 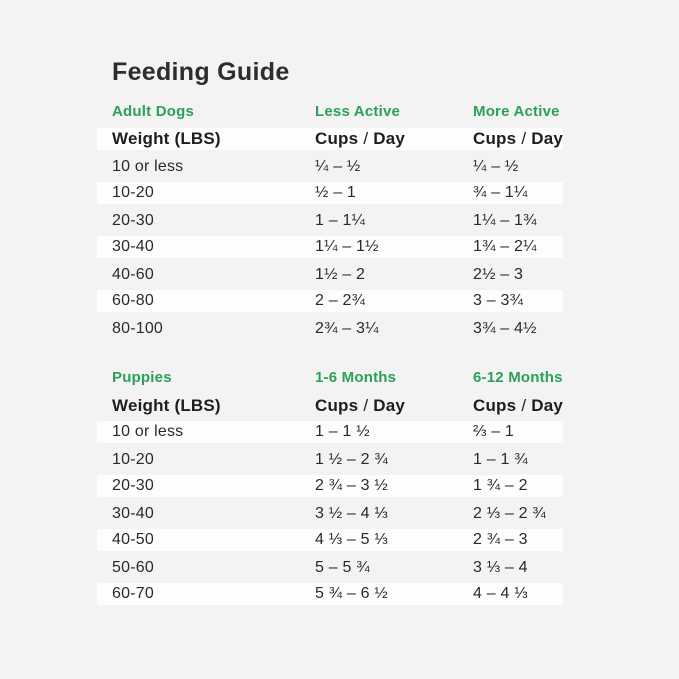 What do you see at coordinates (138, 328) in the screenshot?
I see `weight-cell: 80-100` at bounding box center [138, 328].